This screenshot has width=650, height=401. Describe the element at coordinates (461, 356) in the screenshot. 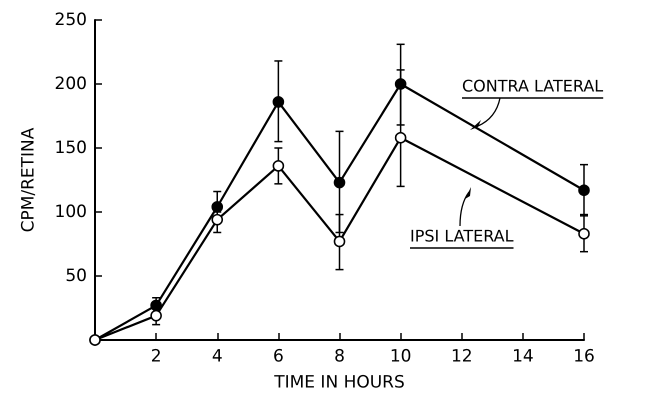

I see `x-tick-label: 12` at that location.